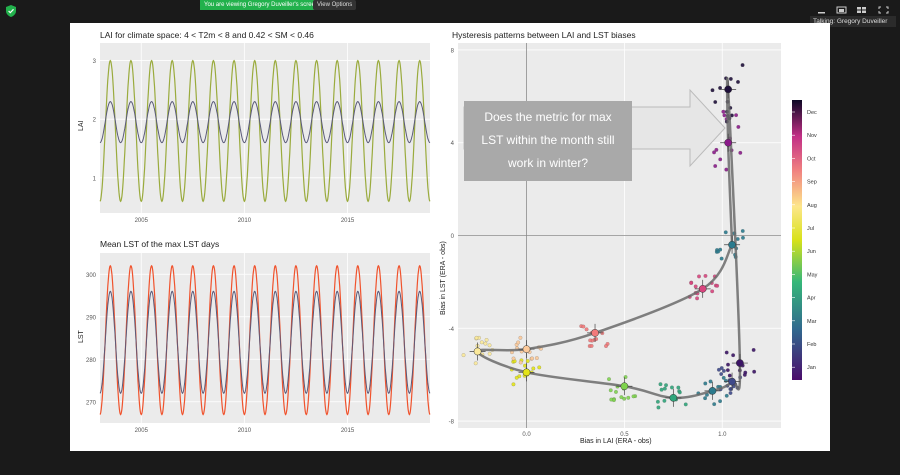 The width and height of the screenshot is (900, 475). I want to click on hyst-y-axis-label: Bias in LST (ERA - obs), so click(443, 278).